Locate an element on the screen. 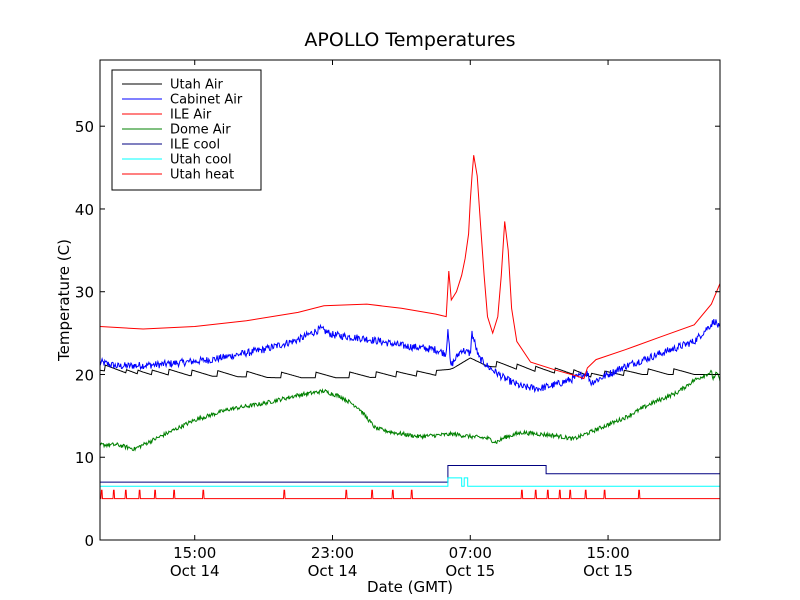 The width and height of the screenshot is (800, 600). y-tick-label: 20 is located at coordinates (84, 375).